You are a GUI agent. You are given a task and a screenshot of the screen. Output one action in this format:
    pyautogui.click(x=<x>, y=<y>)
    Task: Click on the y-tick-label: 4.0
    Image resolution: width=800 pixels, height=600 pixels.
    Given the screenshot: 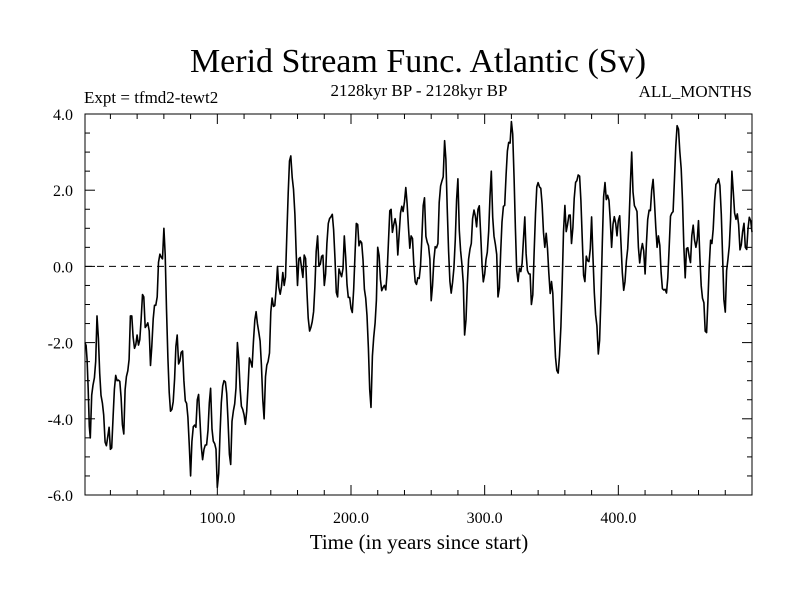 What is the action you would take?
    pyautogui.click(x=63, y=115)
    